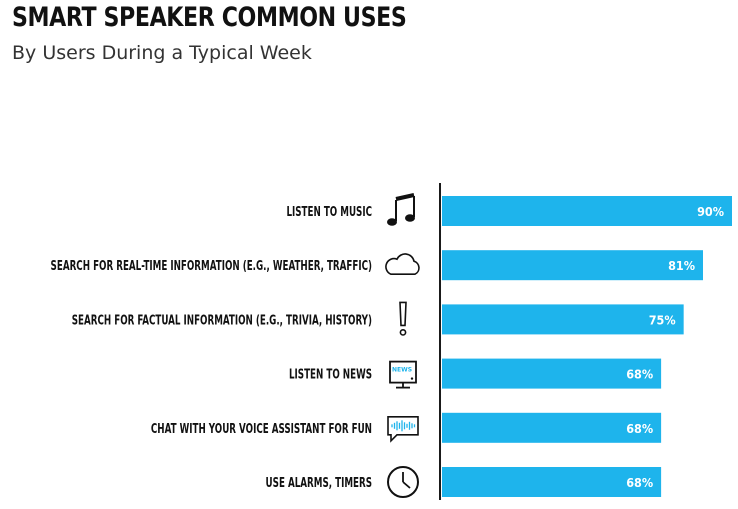  What do you see at coordinates (401, 209) in the screenshot?
I see `music-note-icon` at bounding box center [401, 209].